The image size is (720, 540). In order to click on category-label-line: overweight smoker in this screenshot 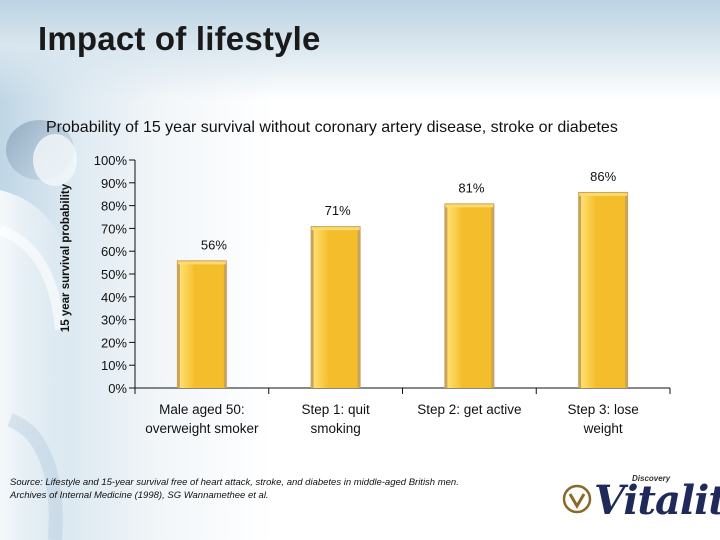, I will do `click(202, 428)`.